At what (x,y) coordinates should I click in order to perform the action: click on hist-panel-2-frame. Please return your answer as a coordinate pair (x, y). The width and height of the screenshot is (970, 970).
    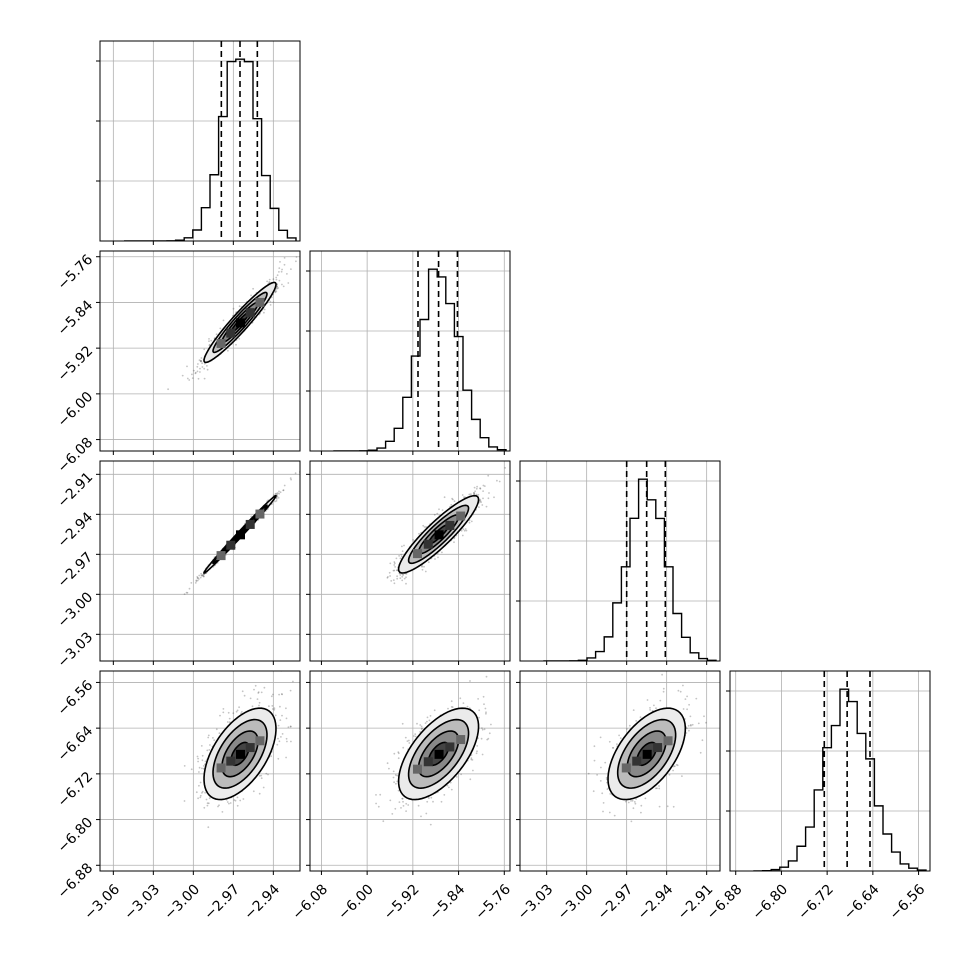
    Looking at the image, I should click on (620, 561).